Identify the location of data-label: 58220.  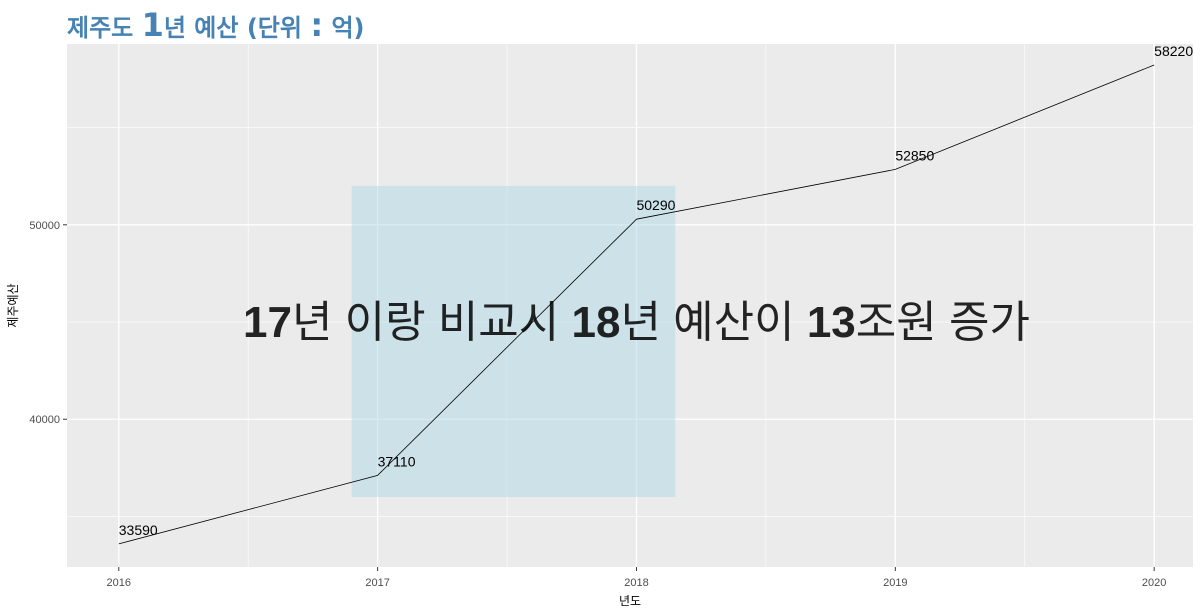
(1173, 51).